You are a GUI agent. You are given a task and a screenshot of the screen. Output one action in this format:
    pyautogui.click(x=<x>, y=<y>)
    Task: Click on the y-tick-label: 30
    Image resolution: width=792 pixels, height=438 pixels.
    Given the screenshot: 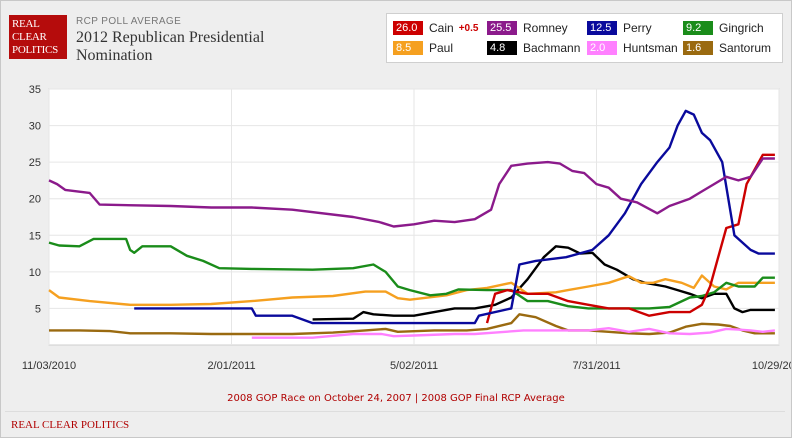 What is the action you would take?
    pyautogui.click(x=35, y=127)
    